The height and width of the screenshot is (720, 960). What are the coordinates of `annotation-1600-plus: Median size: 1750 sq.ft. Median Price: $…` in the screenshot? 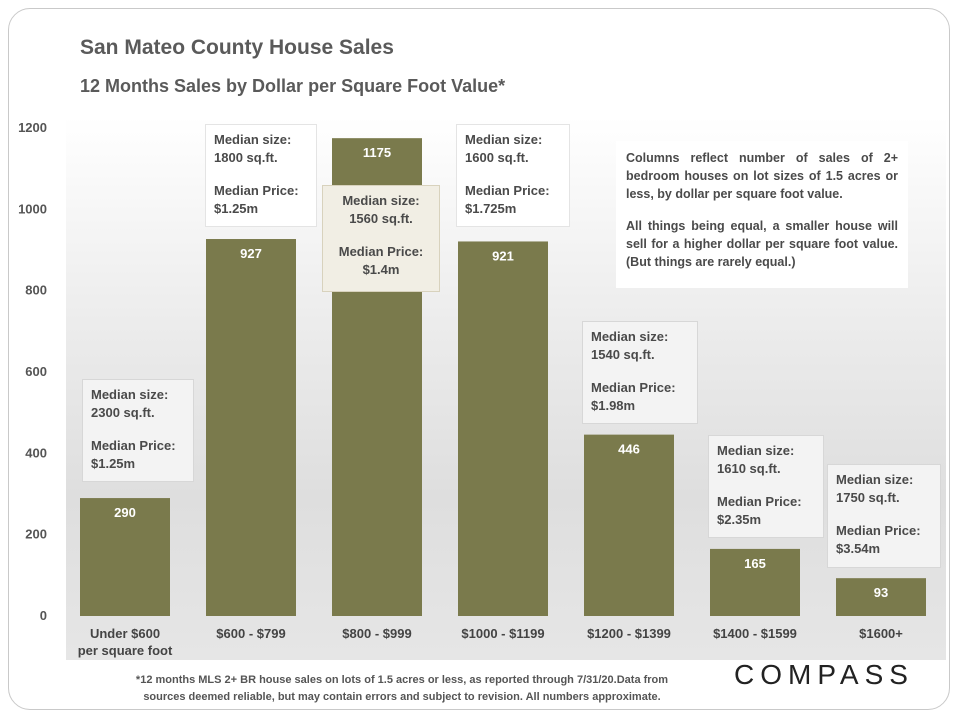 It's located at (884, 516).